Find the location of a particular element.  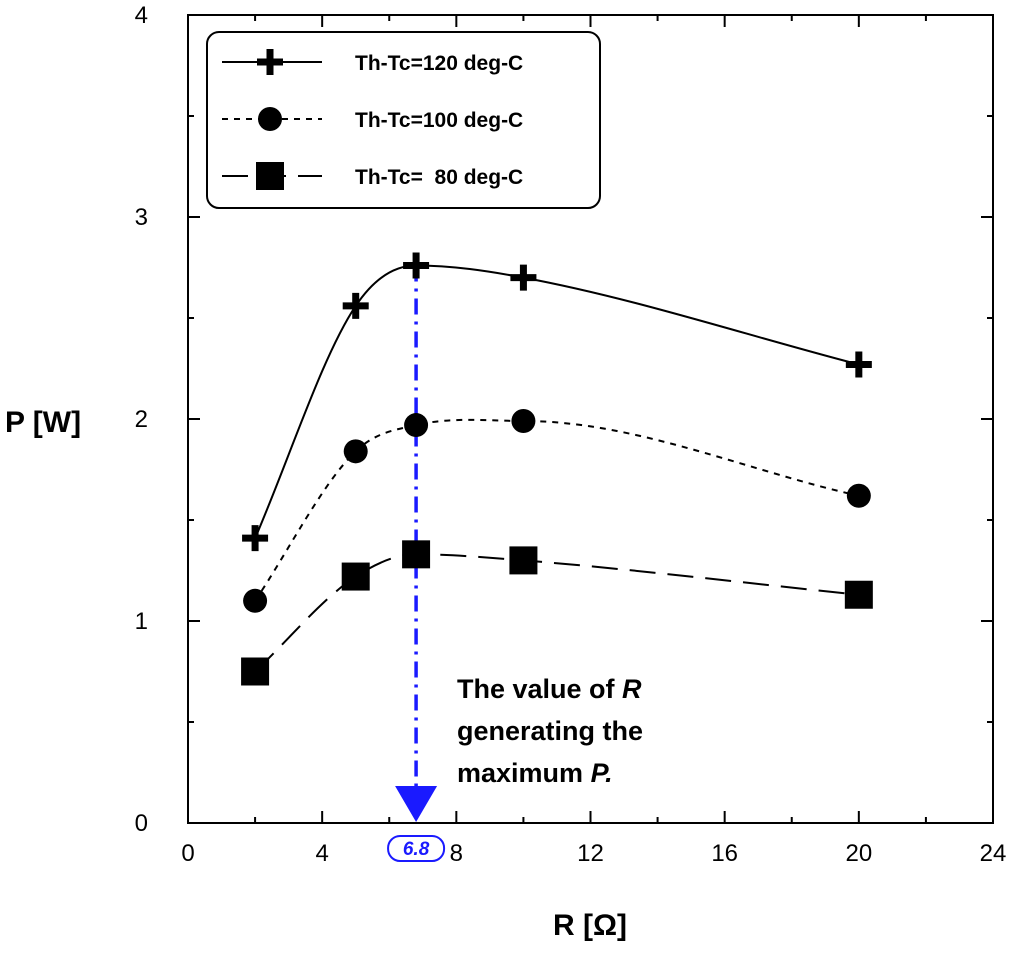

legend-marker-circle is located at coordinates (270, 119).